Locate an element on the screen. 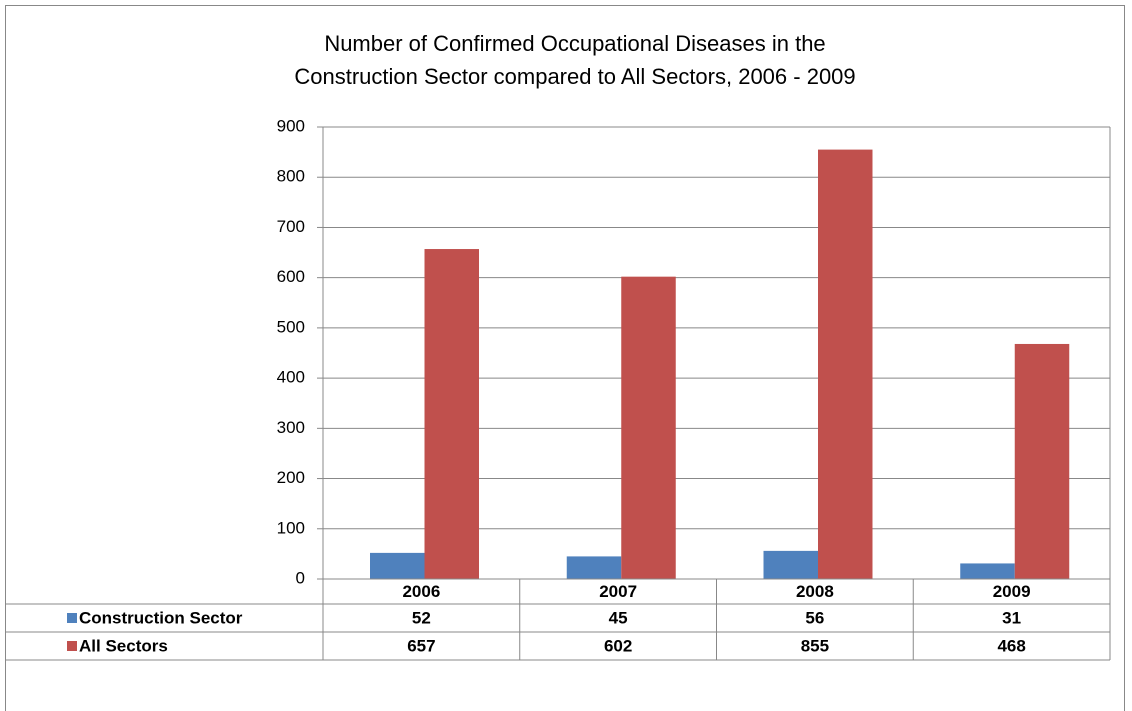 The height and width of the screenshot is (711, 1132). y-tick-label: 0 is located at coordinates (300, 577).